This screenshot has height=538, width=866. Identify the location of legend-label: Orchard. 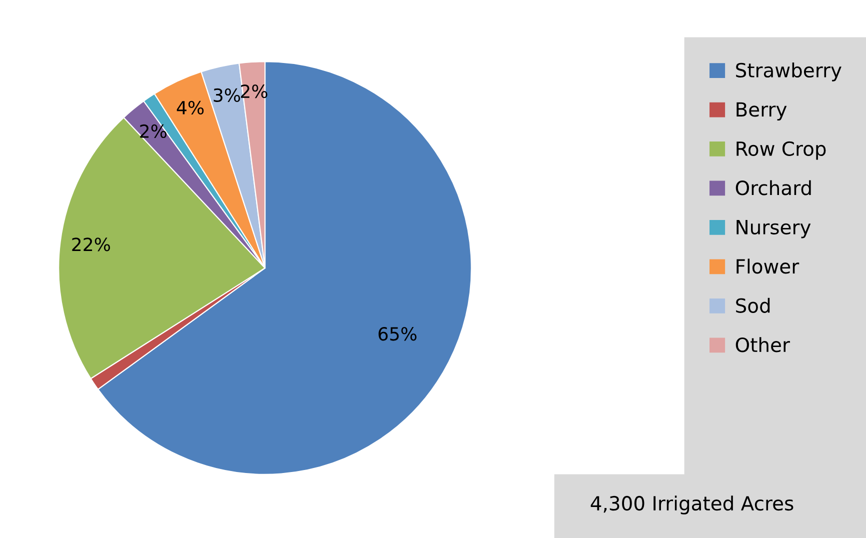
(773, 188).